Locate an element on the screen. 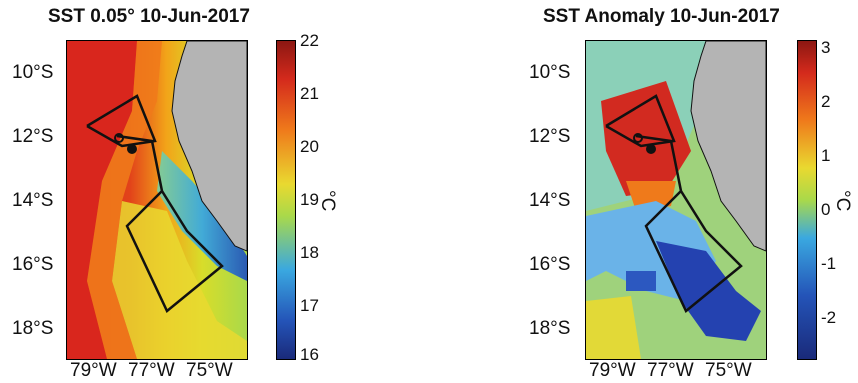  sst-orange-region is located at coordinates (124, 200).